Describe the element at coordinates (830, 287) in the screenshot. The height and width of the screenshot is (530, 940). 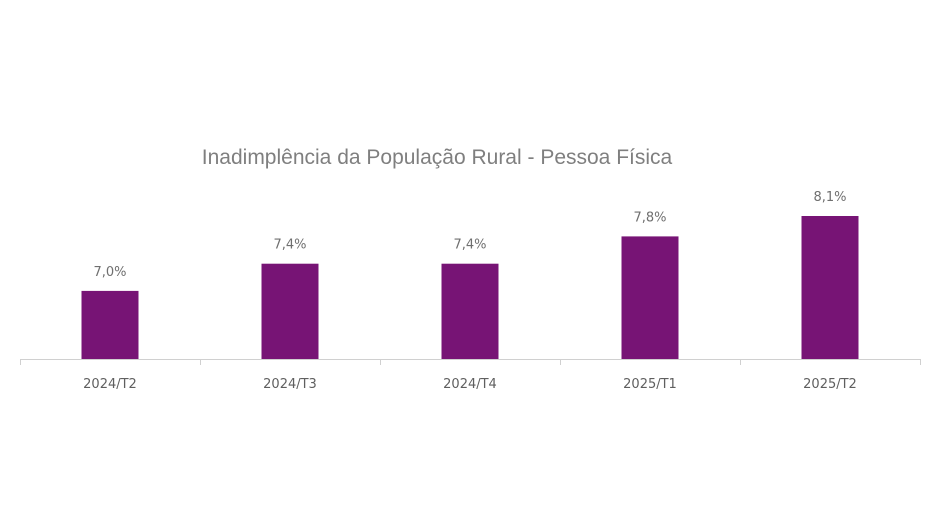
I see `bar-2025-t2` at that location.